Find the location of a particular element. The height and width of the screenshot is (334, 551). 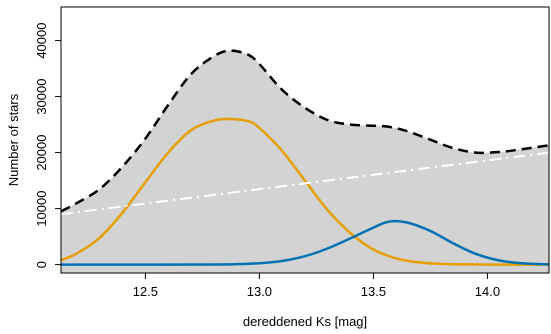

y-tick-label: 0 is located at coordinates (41, 264).